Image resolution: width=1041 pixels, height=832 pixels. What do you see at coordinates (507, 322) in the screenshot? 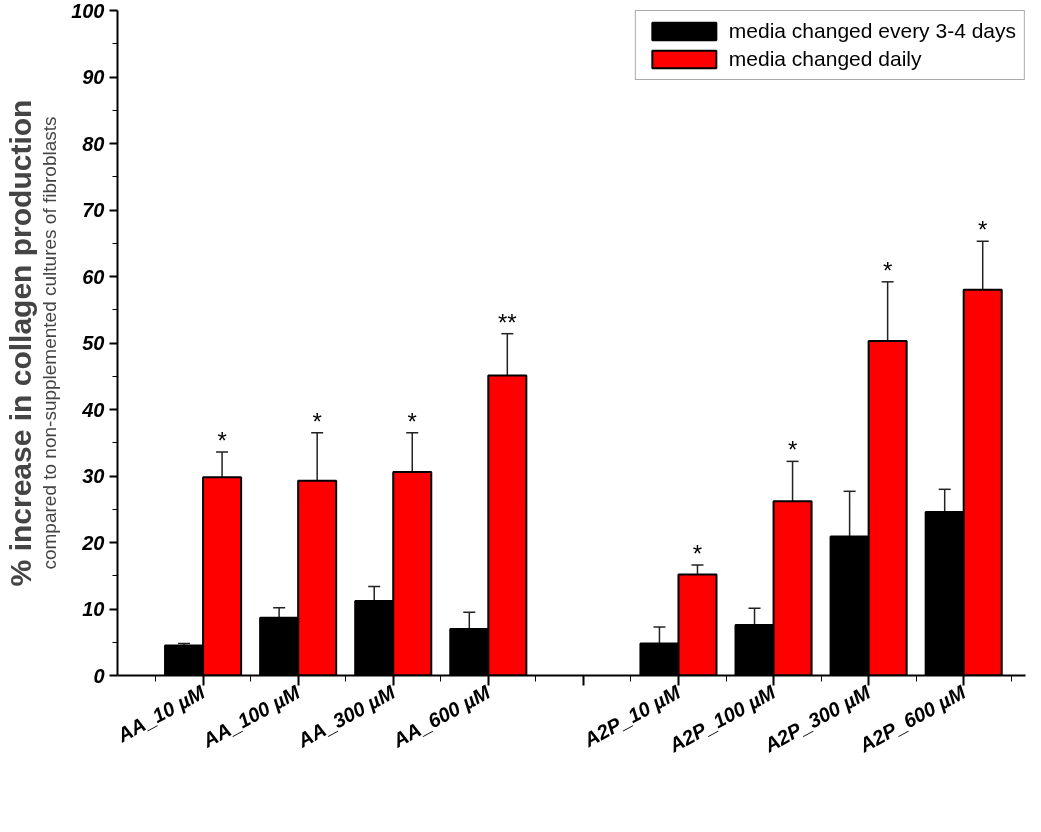
I see `annotation: **` at bounding box center [507, 322].